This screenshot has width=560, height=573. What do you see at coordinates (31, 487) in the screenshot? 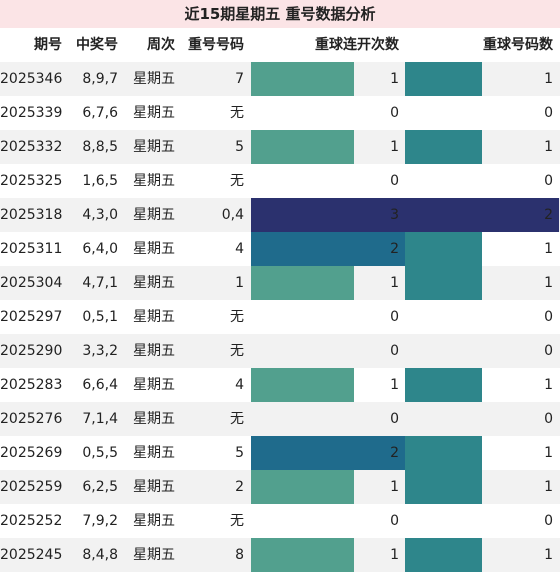
I see `cell-period: 2025259` at bounding box center [31, 487].